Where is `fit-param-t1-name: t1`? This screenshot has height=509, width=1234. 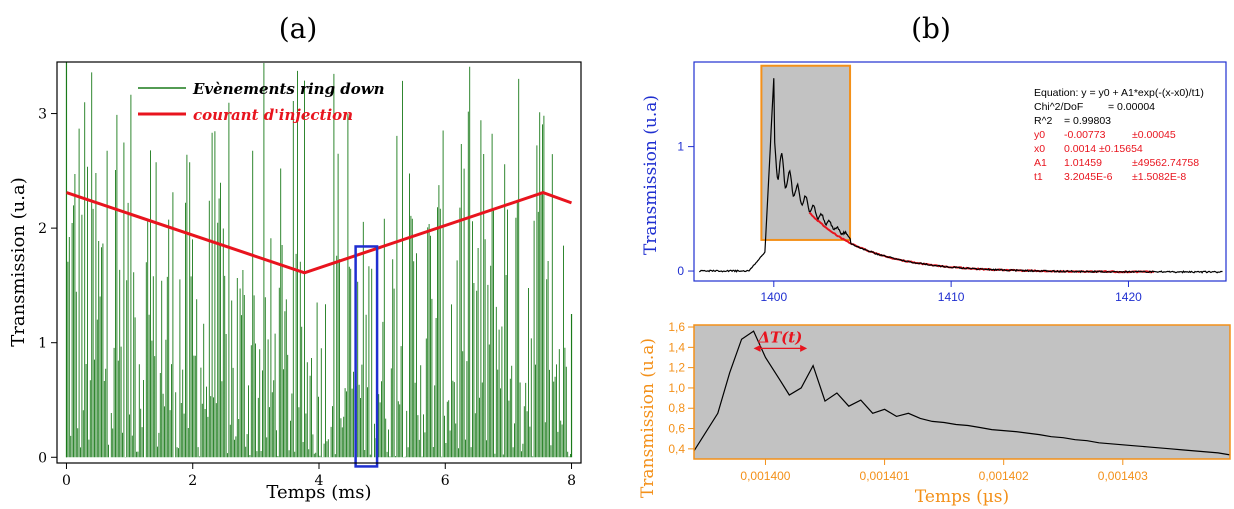
fit-param-t1-name: t1 is located at coordinates (1038, 177).